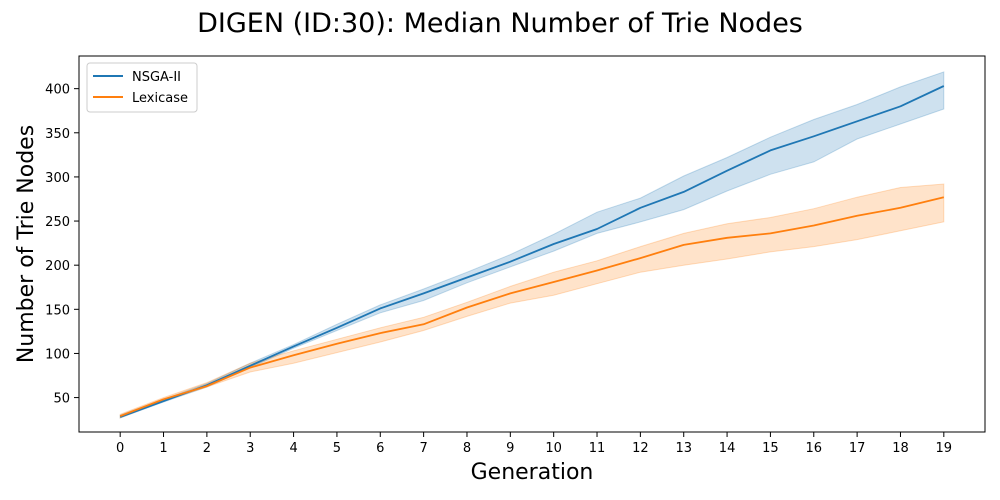 The width and height of the screenshot is (1000, 500). What do you see at coordinates (597, 448) in the screenshot?
I see `x-tick-label: 11` at bounding box center [597, 448].